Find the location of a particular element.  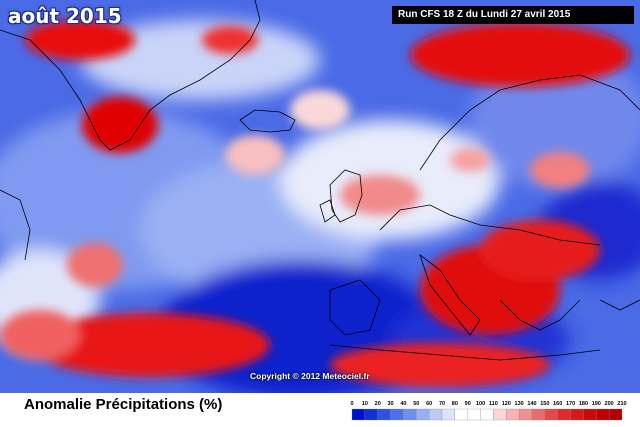

scale-tick-label: 200 is located at coordinates (609, 404).